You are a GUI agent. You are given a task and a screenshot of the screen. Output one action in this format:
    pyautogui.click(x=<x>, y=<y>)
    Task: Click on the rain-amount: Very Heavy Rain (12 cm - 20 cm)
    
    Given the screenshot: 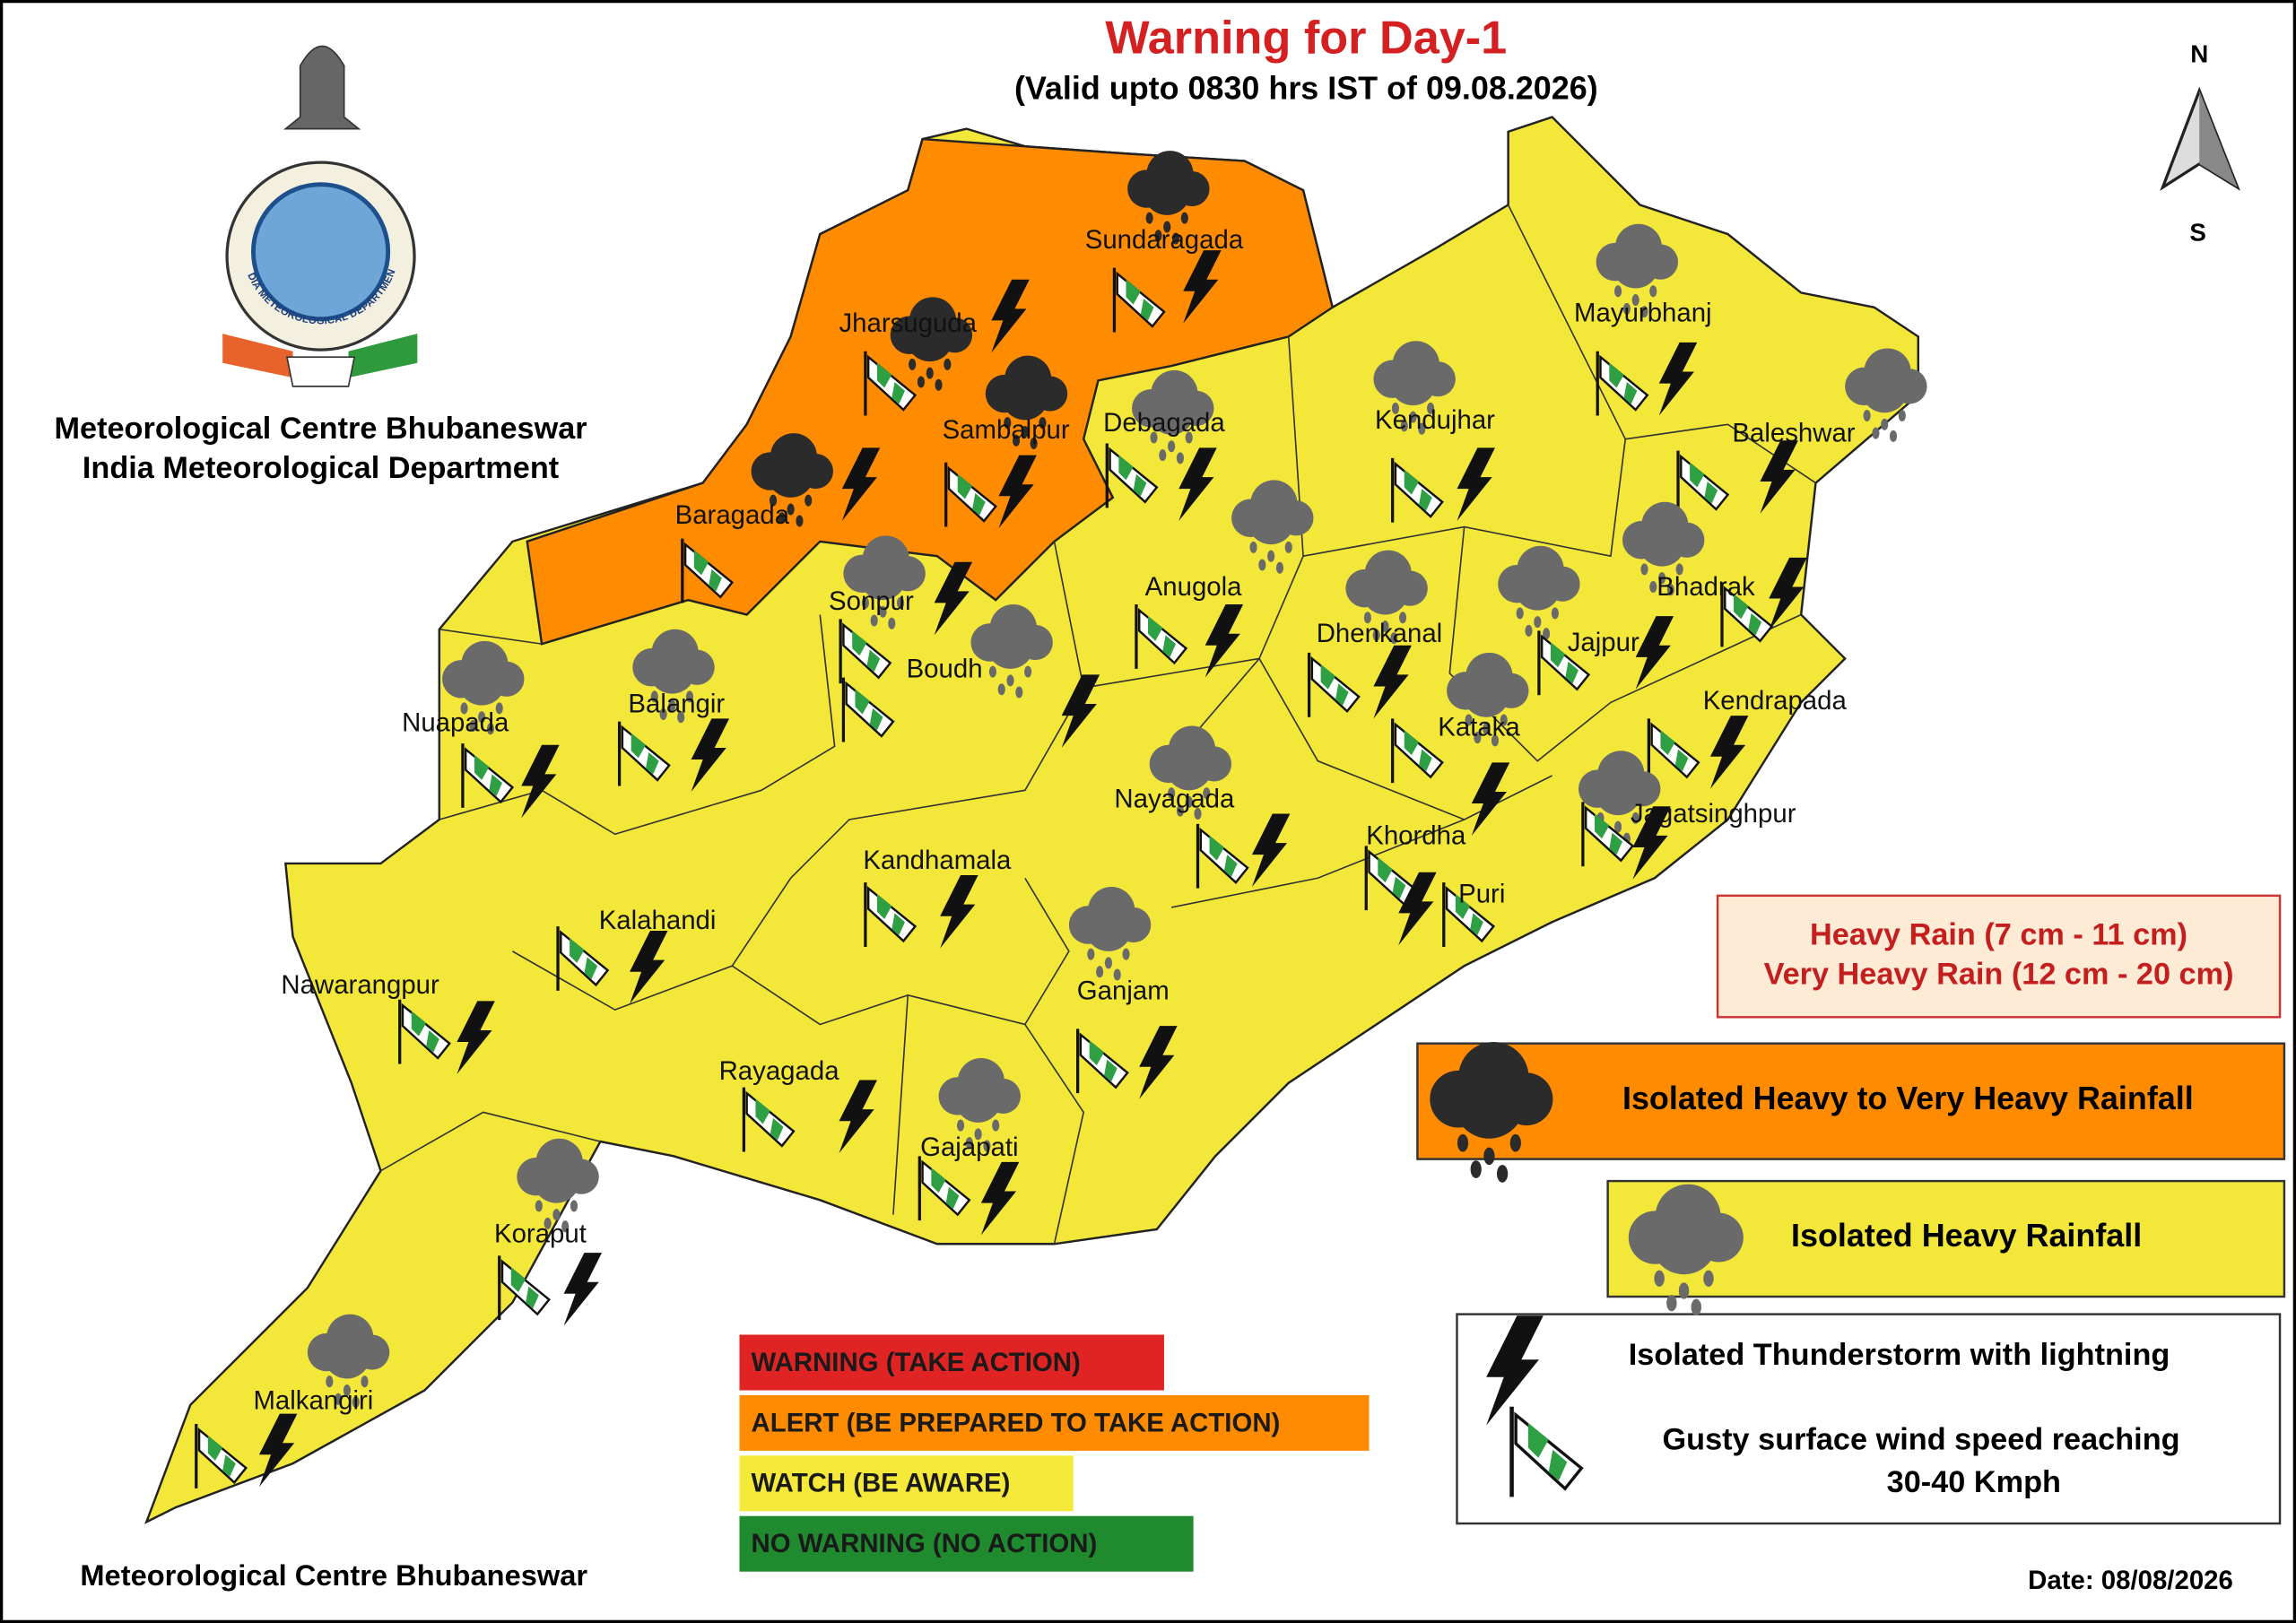 What is the action you would take?
    pyautogui.click(x=1999, y=975)
    